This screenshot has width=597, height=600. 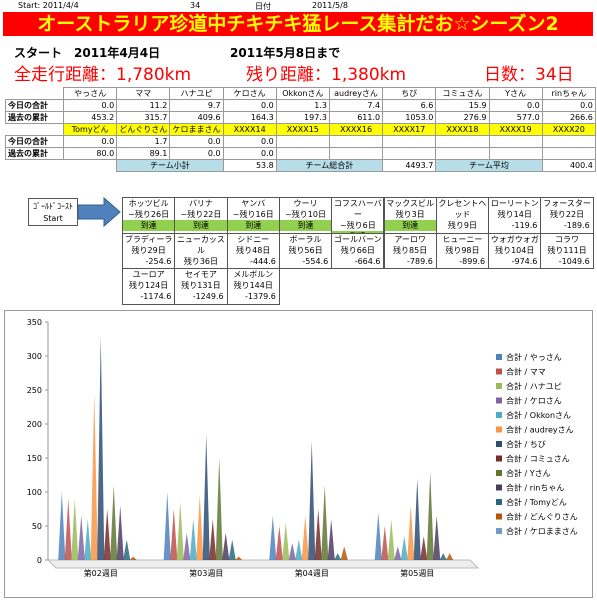 I want to click on stop-cell: コラワ 残り111日 -1049.6, so click(x=567, y=250).